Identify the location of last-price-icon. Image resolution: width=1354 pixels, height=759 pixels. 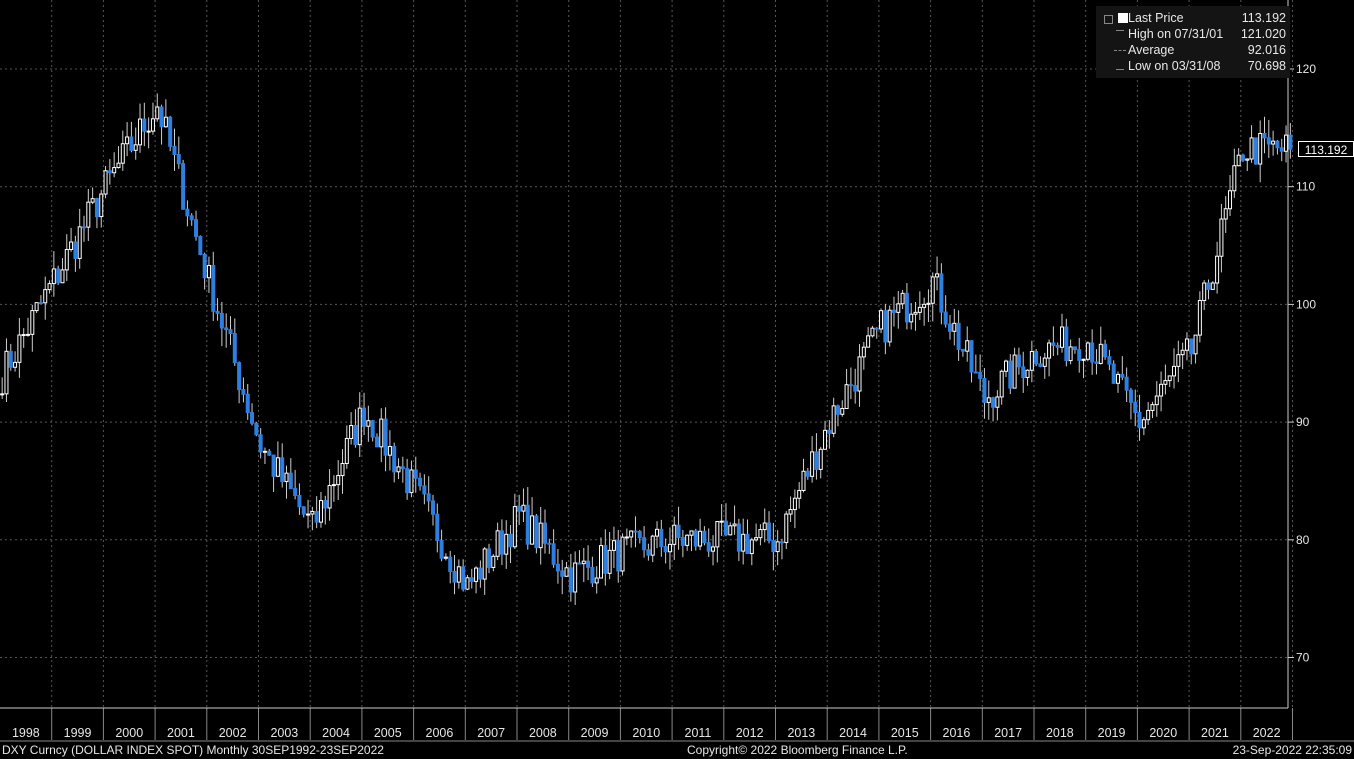
(1123, 18).